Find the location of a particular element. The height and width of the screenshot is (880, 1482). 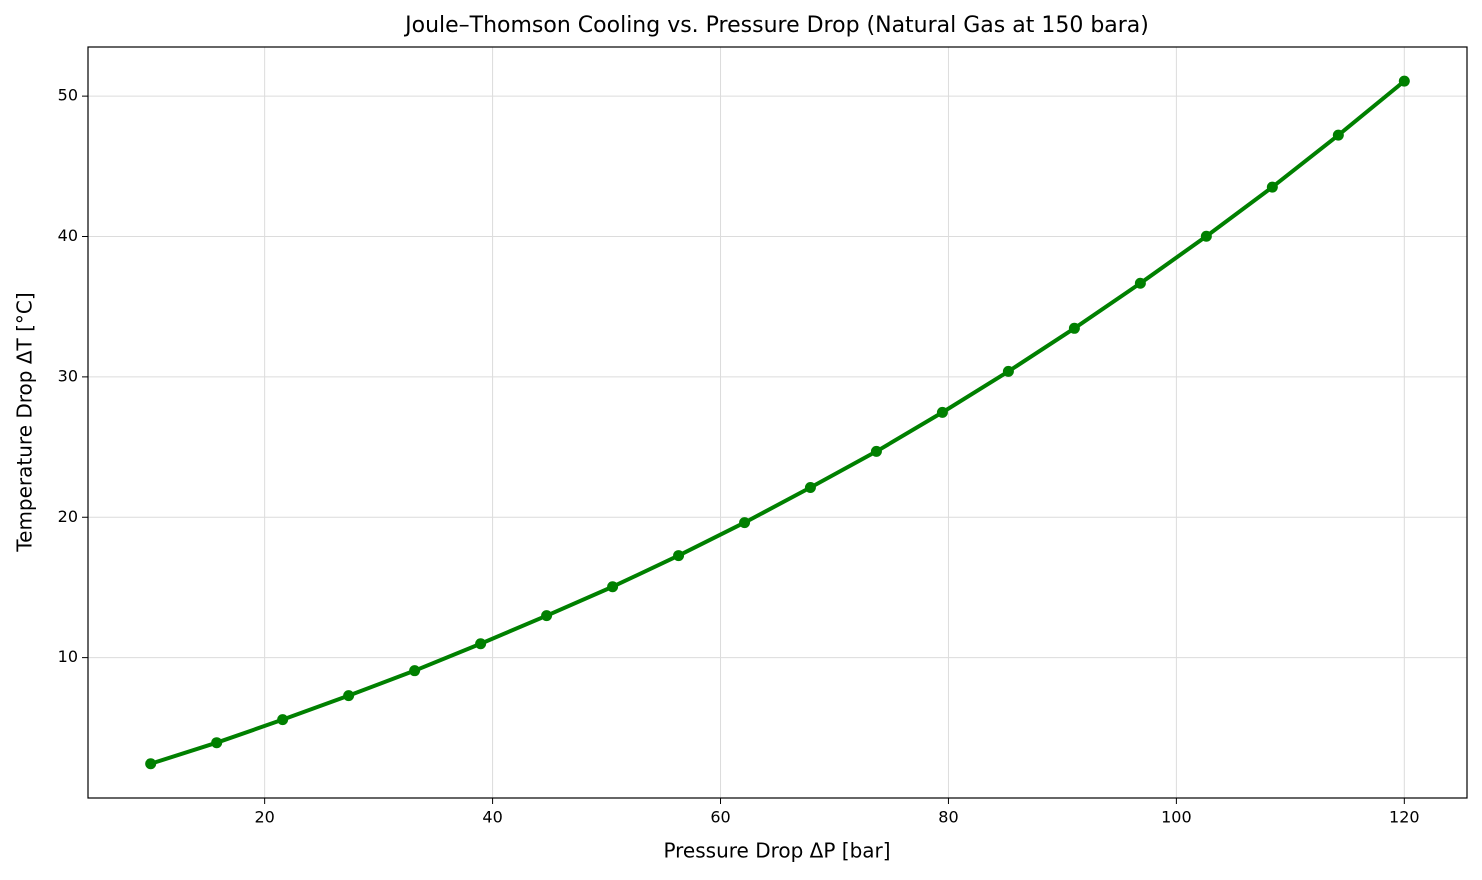

y-axis-label: Temperature Drop ΔT [°C] is located at coordinates (25, 422).